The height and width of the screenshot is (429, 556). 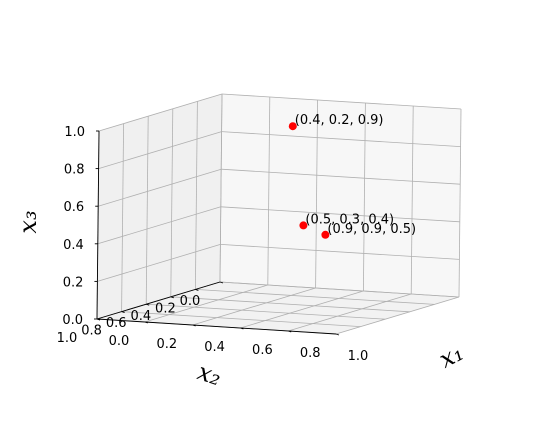 What do you see at coordinates (73, 282) in the screenshot?
I see `x3-tick-label: 0.2` at bounding box center [73, 282].